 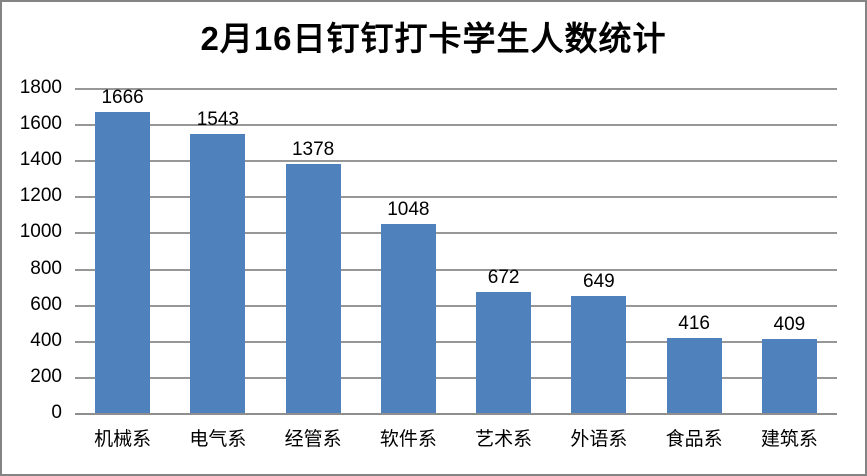 What do you see at coordinates (694, 375) in the screenshot?
I see `bar-食品系` at bounding box center [694, 375].